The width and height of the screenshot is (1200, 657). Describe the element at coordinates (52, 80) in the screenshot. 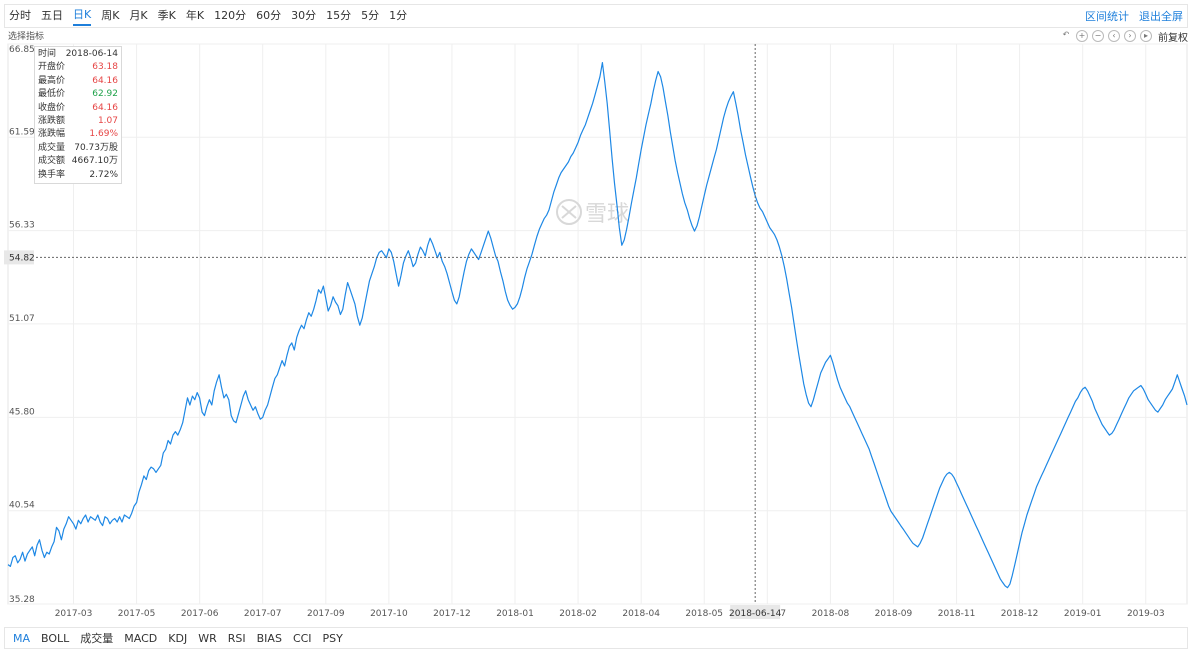

I see `tooltip-label: 最高价` at that location.